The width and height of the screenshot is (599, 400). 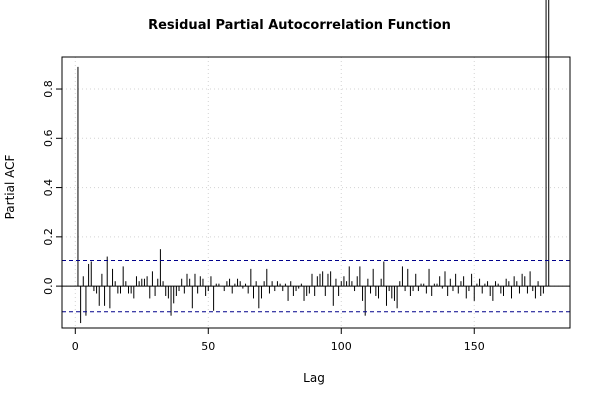 What do you see at coordinates (48, 286) in the screenshot?
I see `y-tick-label-0: 0.0` at bounding box center [48, 286].